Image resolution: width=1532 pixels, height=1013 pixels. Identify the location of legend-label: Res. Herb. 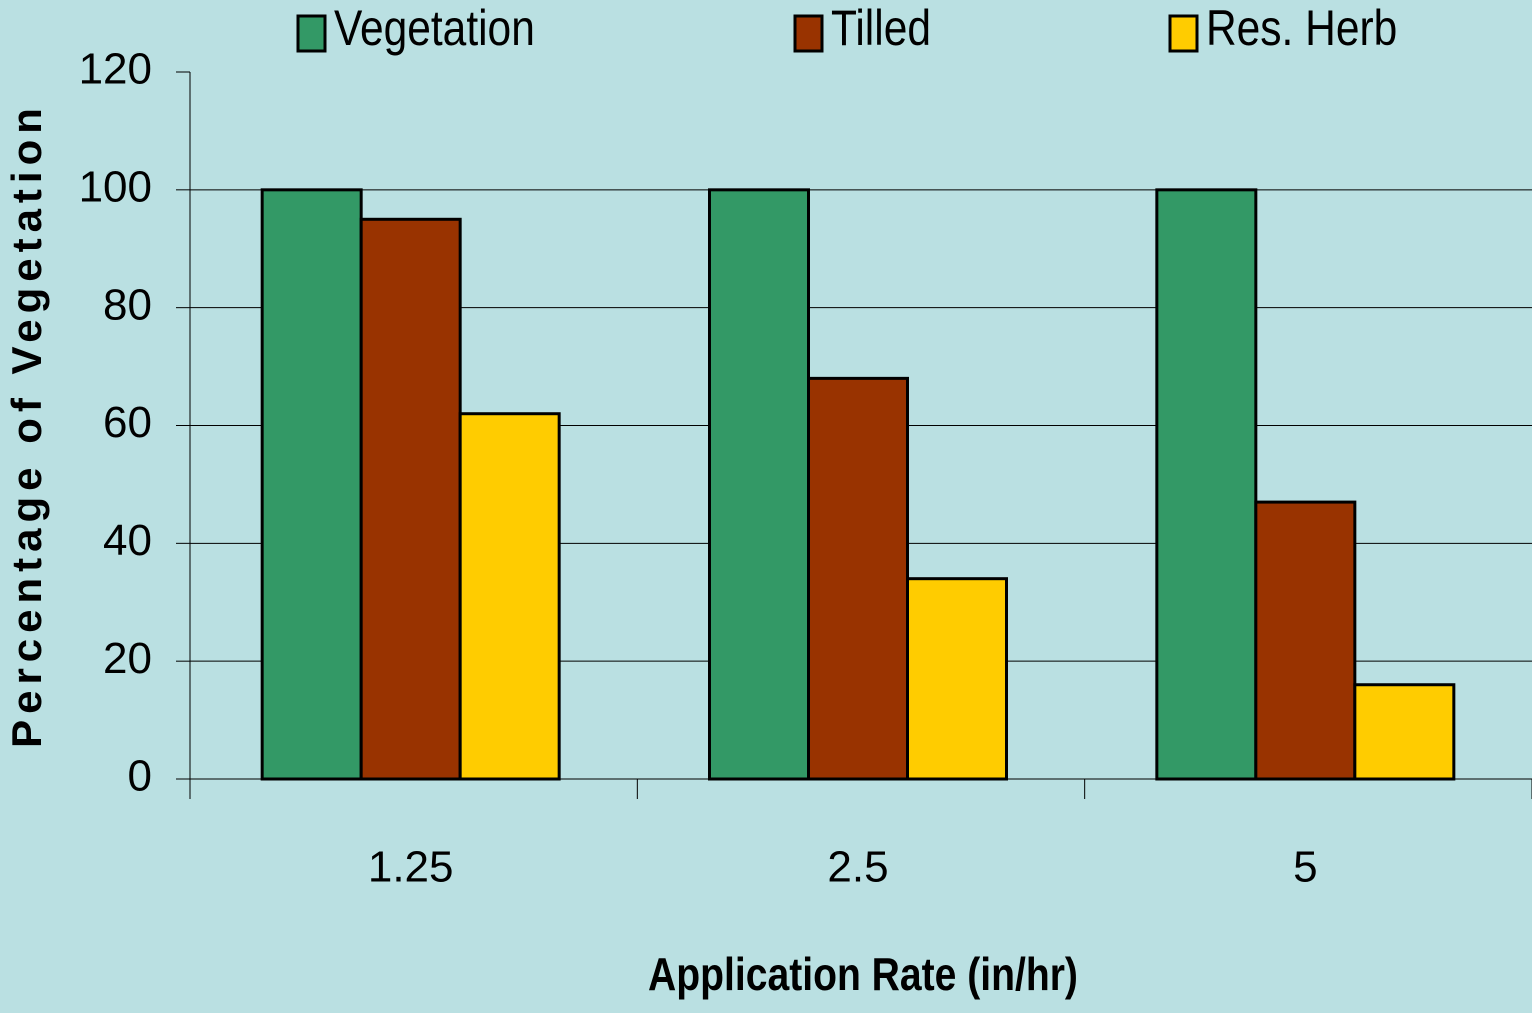
(1301, 28).